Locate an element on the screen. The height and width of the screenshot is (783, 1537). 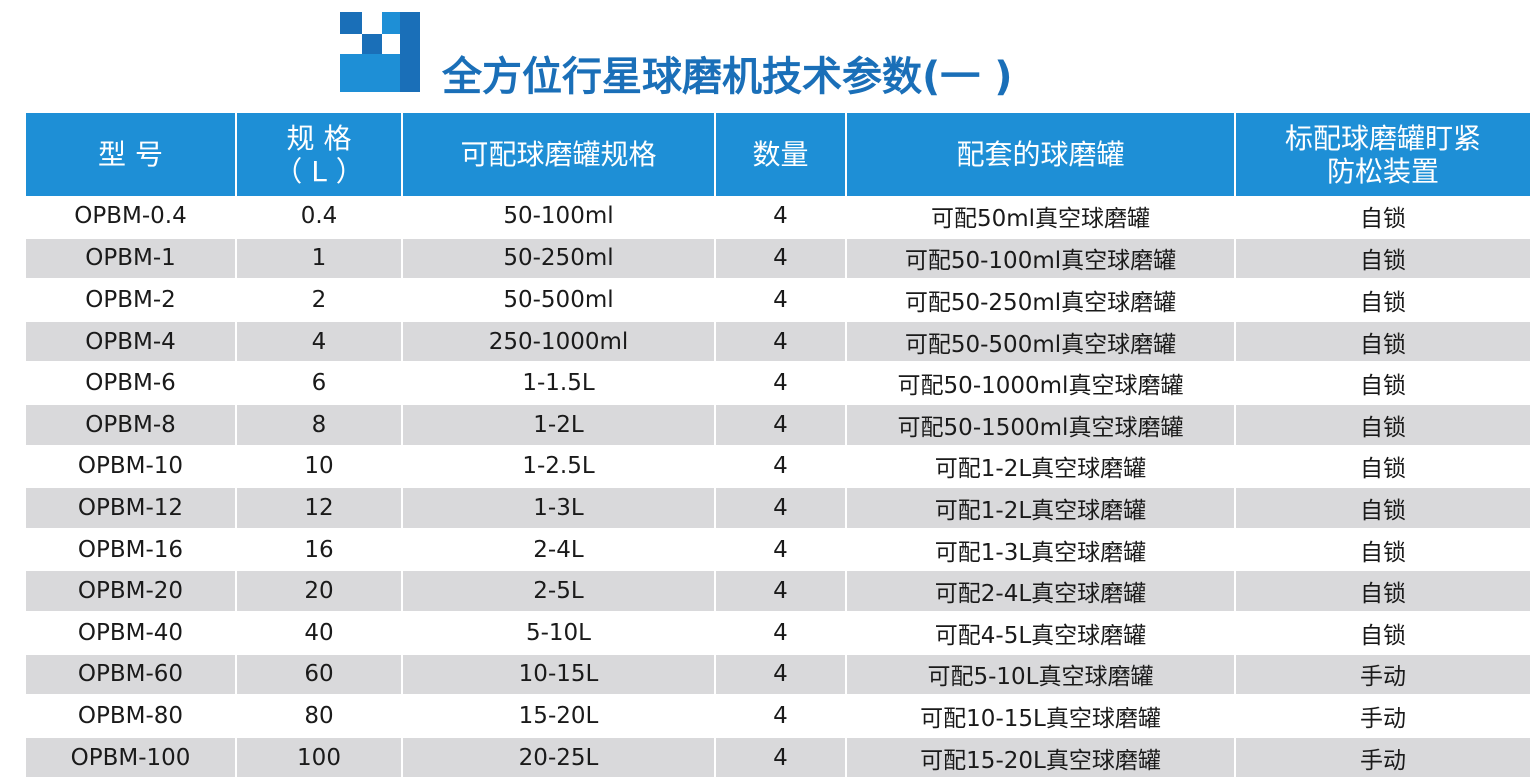
capacity-cell: 0.4 is located at coordinates (319, 217).